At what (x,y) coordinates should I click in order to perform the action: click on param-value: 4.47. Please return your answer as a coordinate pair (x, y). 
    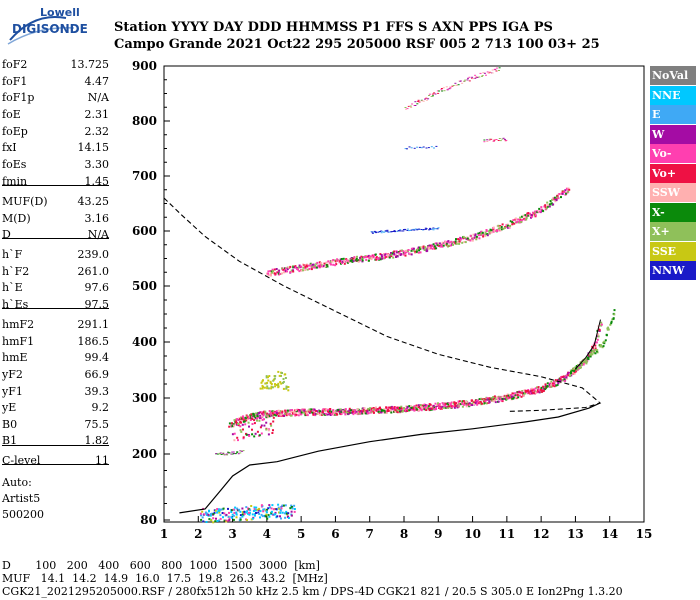
    Looking at the image, I should click on (97, 81).